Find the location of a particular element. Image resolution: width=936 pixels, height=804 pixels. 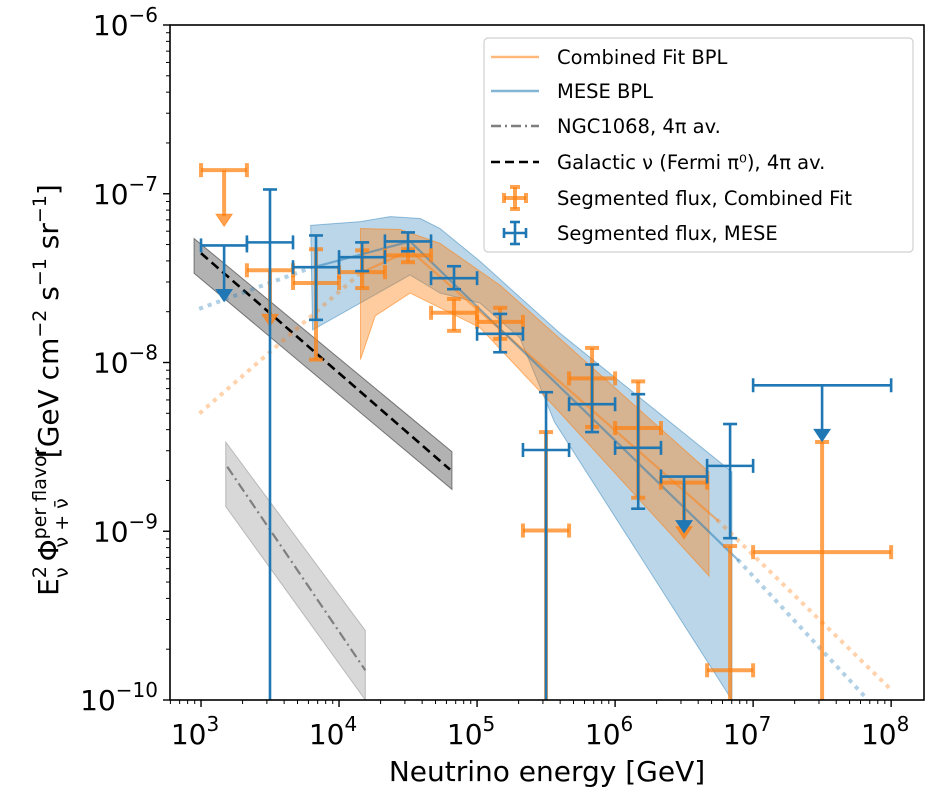

ngc1068-band is located at coordinates (295, 570).